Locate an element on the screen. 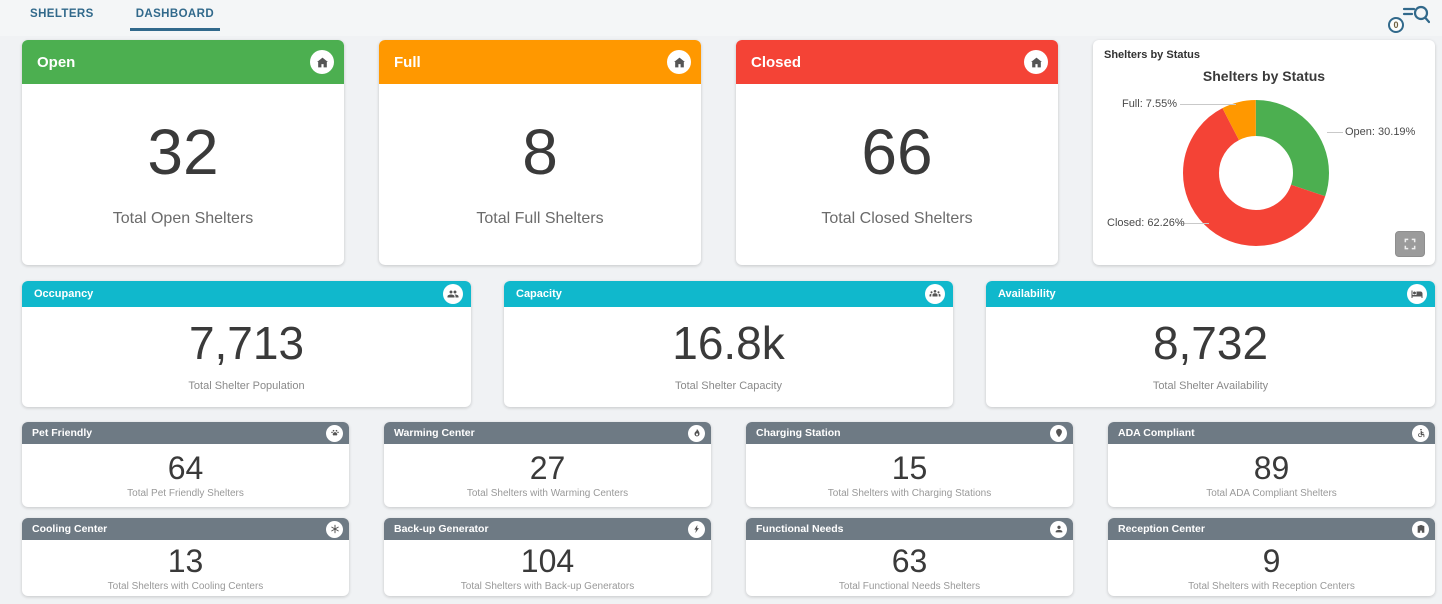  cooling-center-header: Cooling Center is located at coordinates (185, 529).